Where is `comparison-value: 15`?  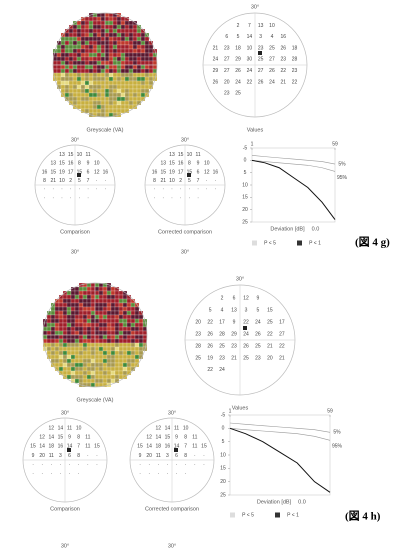 comparison-value: 15 is located at coordinates (33, 447).